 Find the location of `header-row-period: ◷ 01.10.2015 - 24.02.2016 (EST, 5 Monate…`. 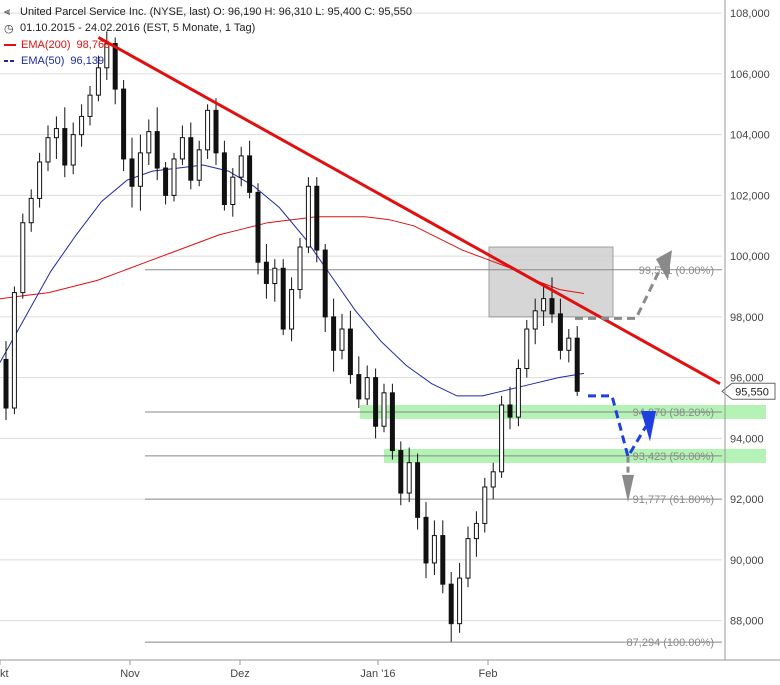

header-row-period: ◷ 01.10.2015 - 24.02.2016 (EST, 5 Monate… is located at coordinates (129, 28).